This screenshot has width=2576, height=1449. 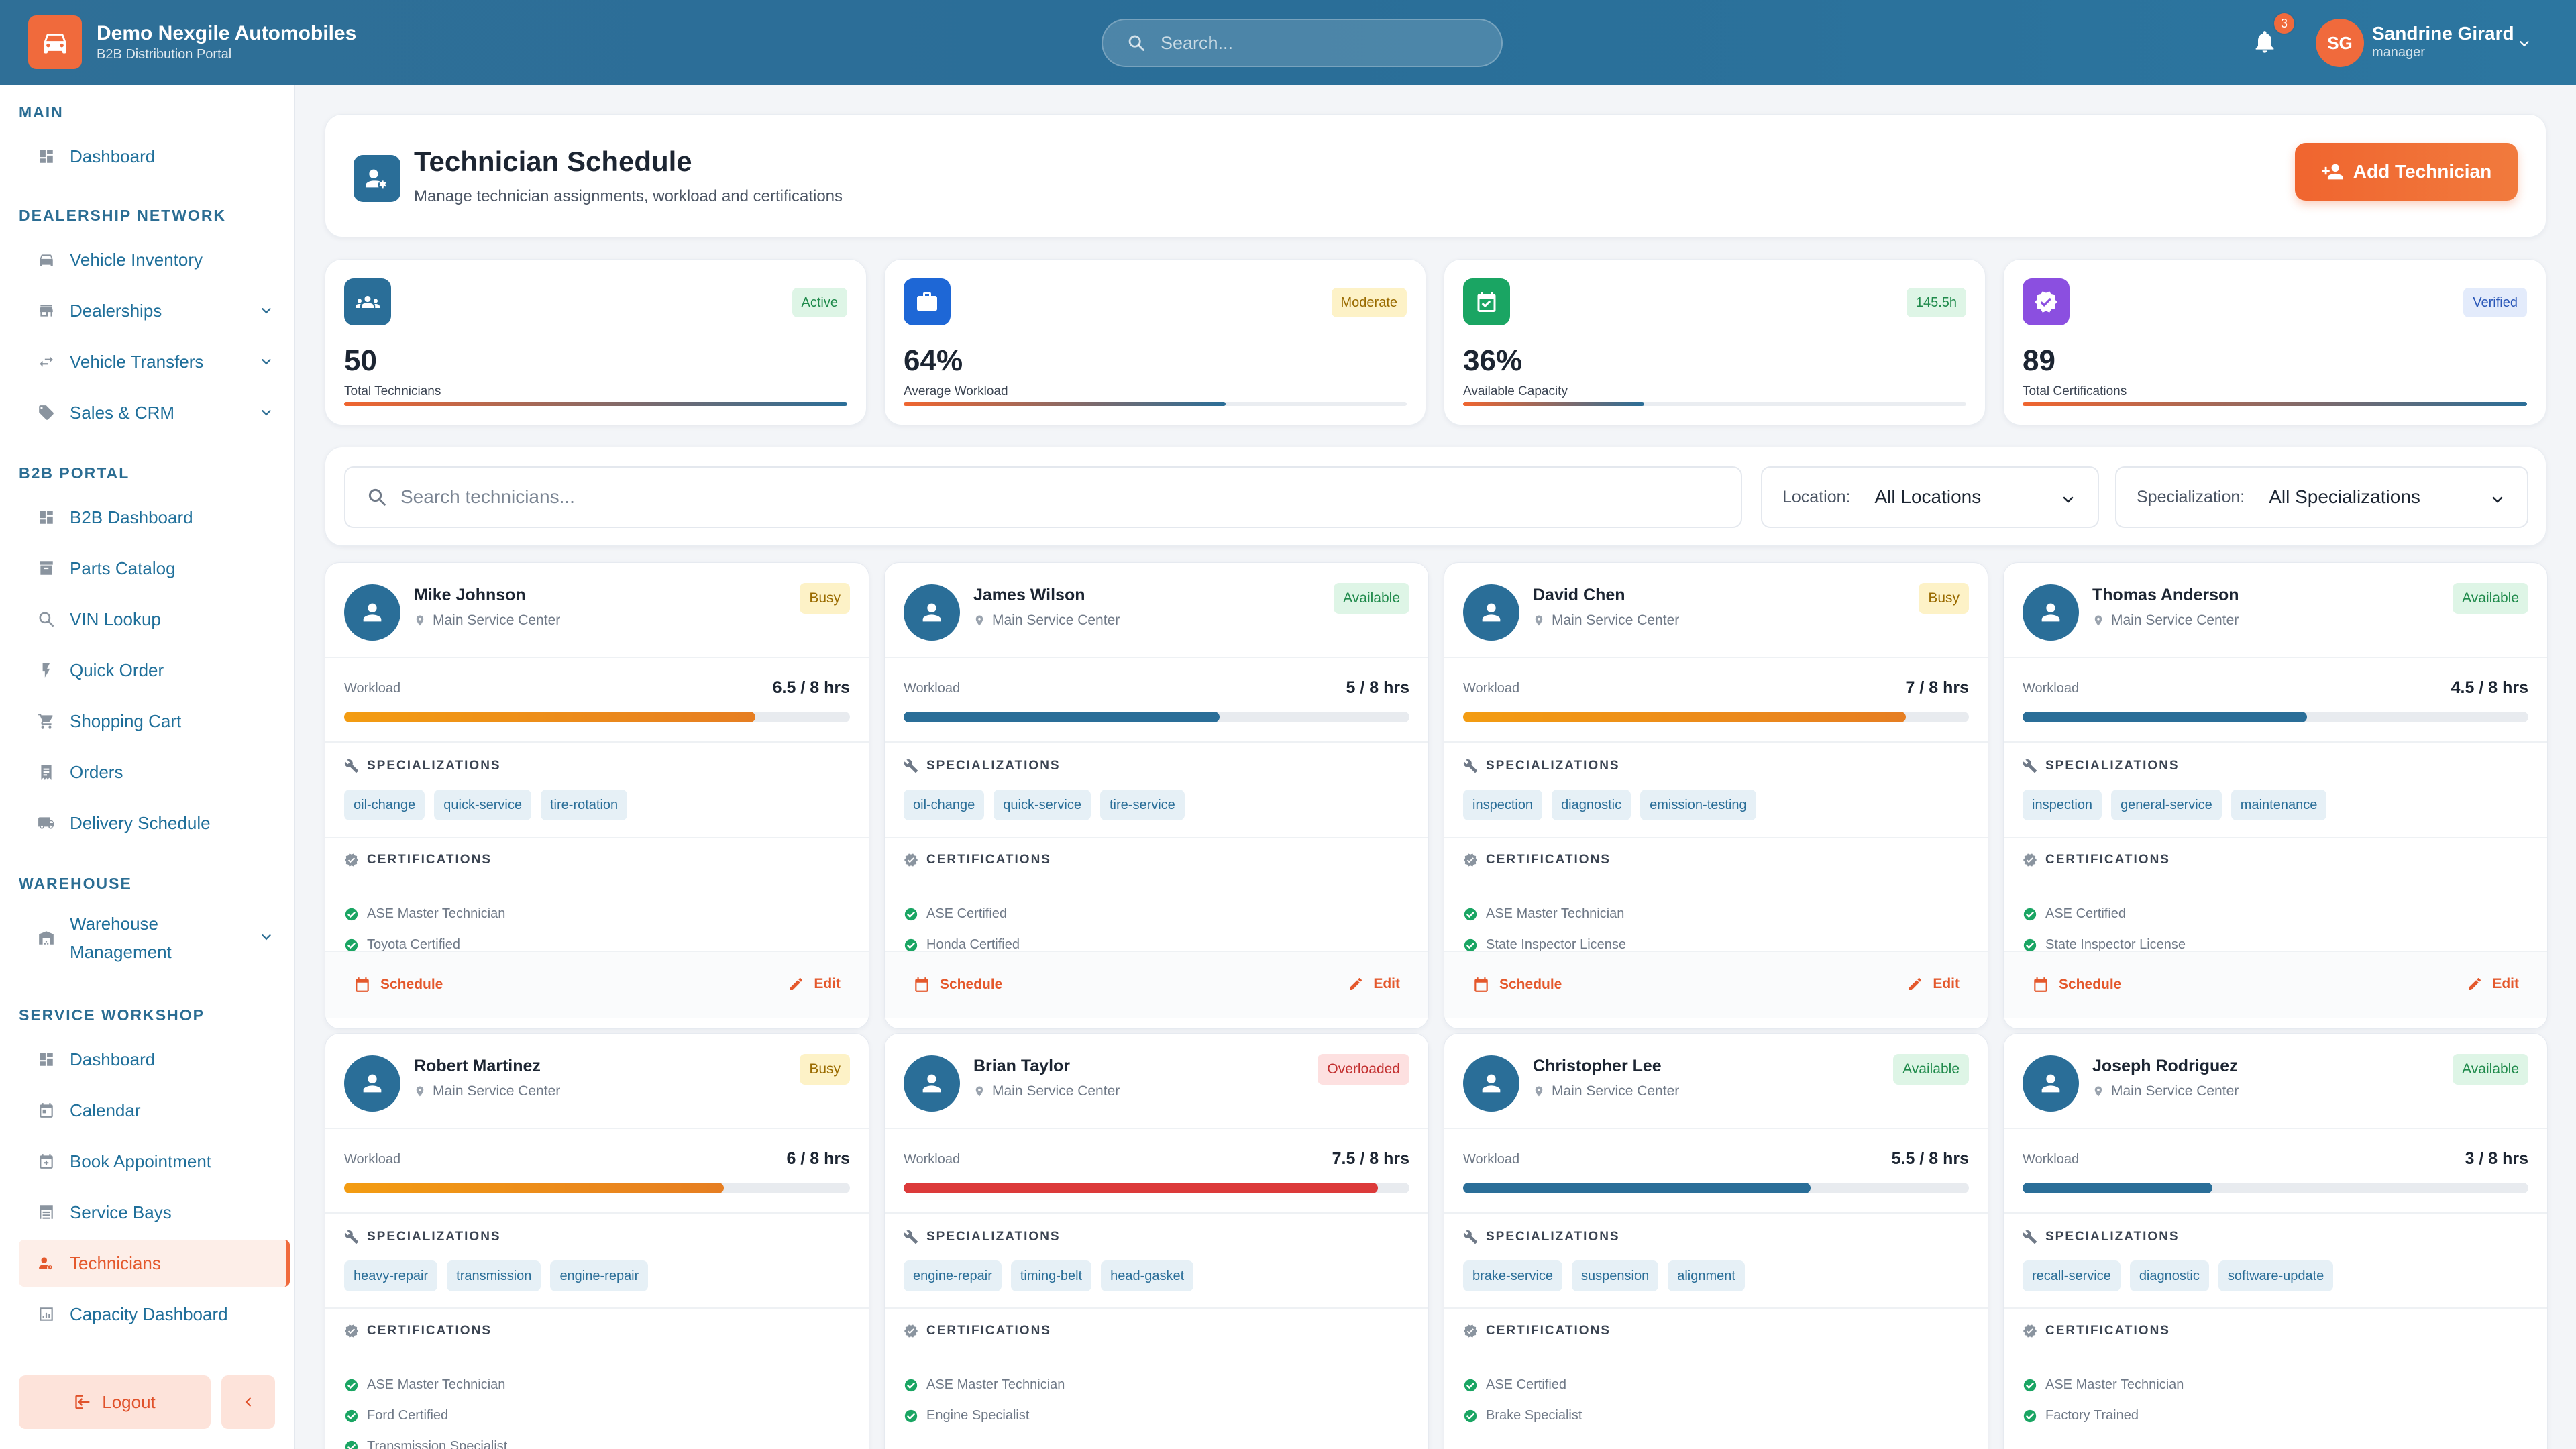 I want to click on location-pin-icon, so click(x=1542, y=1091).